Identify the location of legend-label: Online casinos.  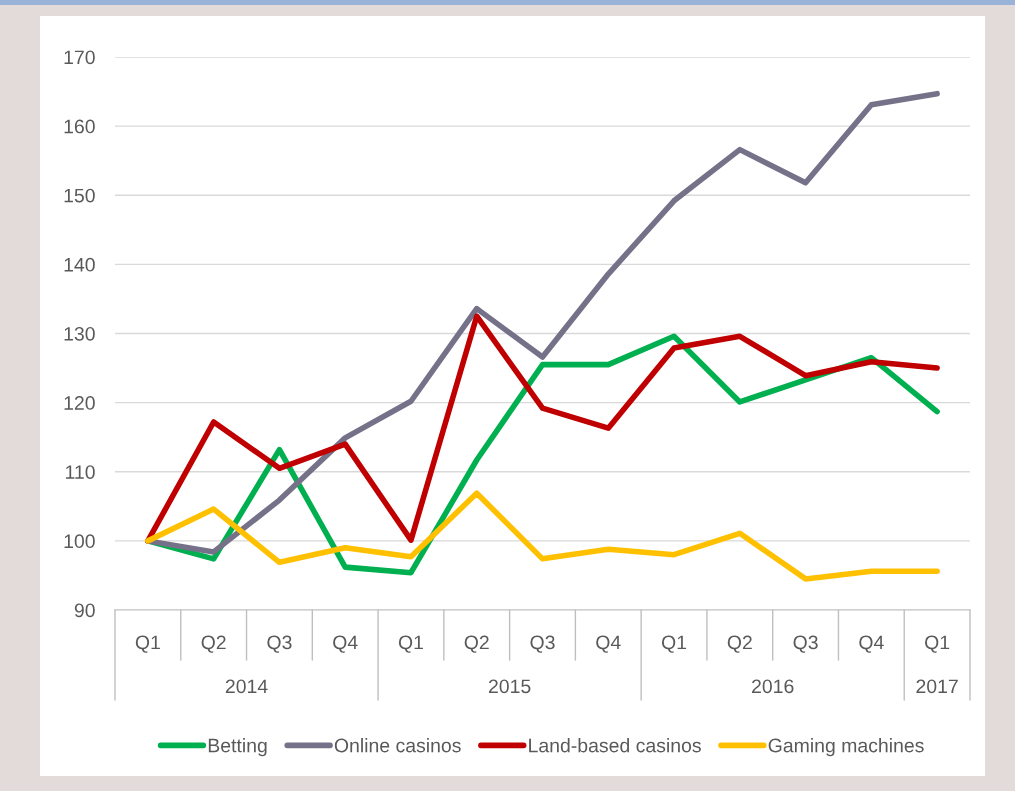
(397, 745).